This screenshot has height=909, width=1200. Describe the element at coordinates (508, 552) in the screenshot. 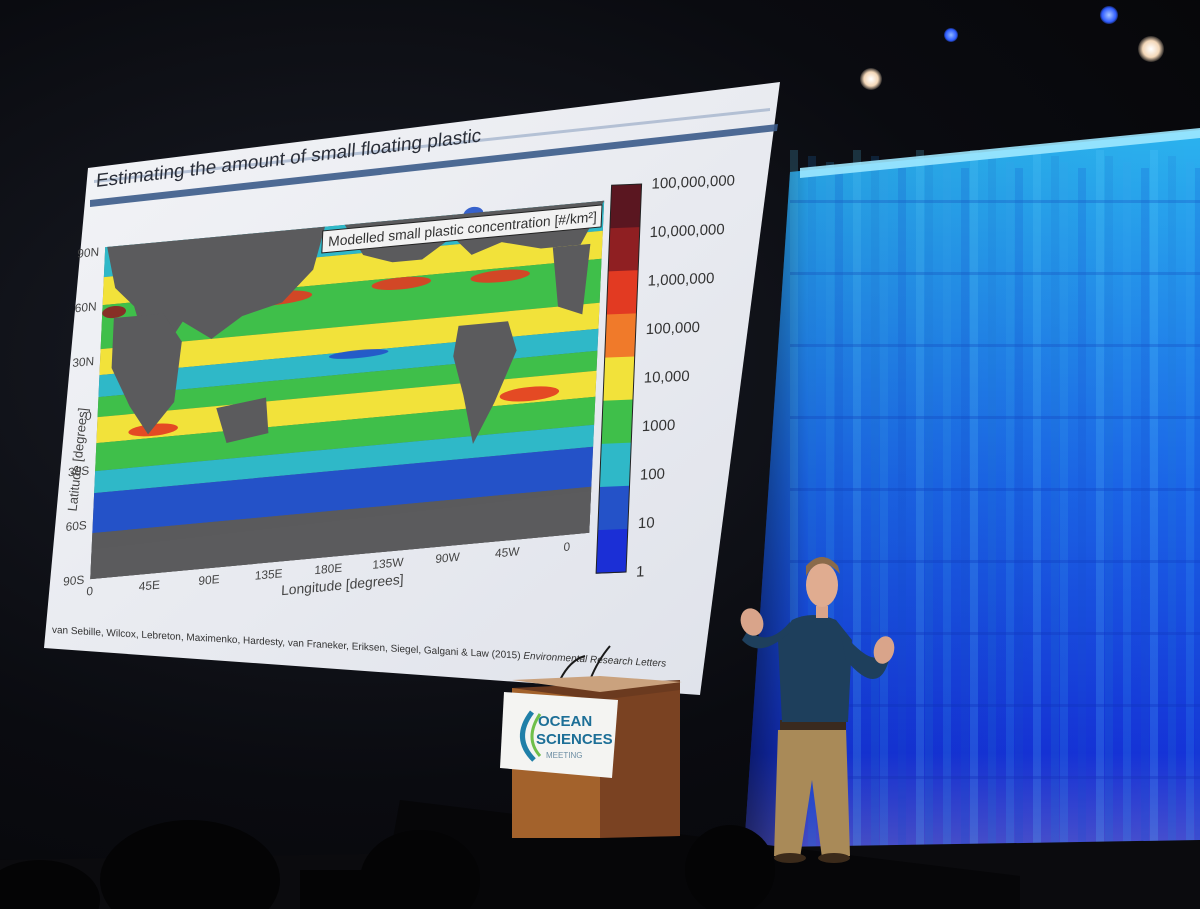

I see `longitude-tick-label: 45W` at that location.